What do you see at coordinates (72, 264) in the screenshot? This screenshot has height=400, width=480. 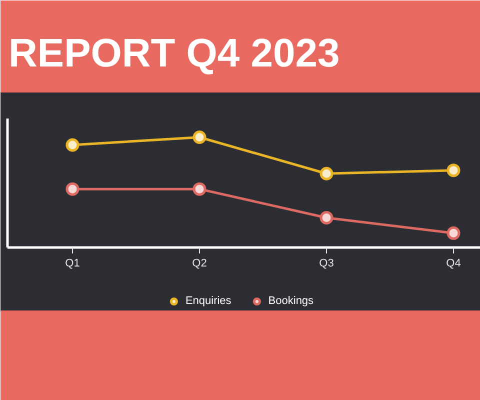 I see `x-tick-label: Q1` at bounding box center [72, 264].